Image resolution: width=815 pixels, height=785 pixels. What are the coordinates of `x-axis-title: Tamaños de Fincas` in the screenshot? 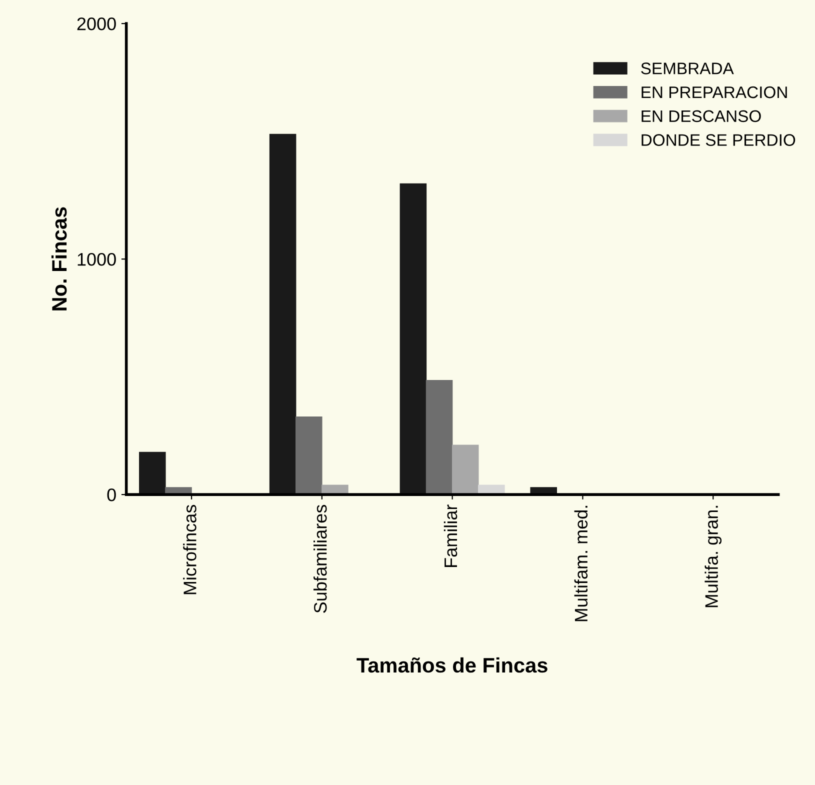 It's located at (452, 665).